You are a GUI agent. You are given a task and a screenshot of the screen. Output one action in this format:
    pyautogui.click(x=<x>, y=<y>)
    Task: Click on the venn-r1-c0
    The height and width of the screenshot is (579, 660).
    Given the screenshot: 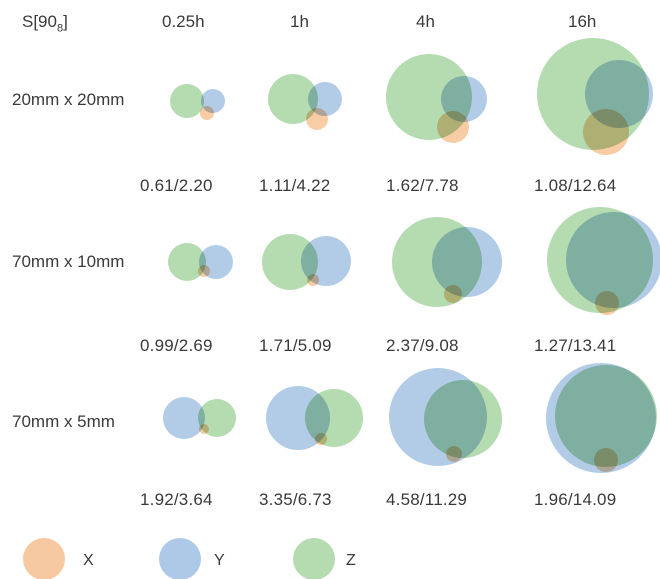 What is the action you would take?
    pyautogui.click(x=200, y=262)
    